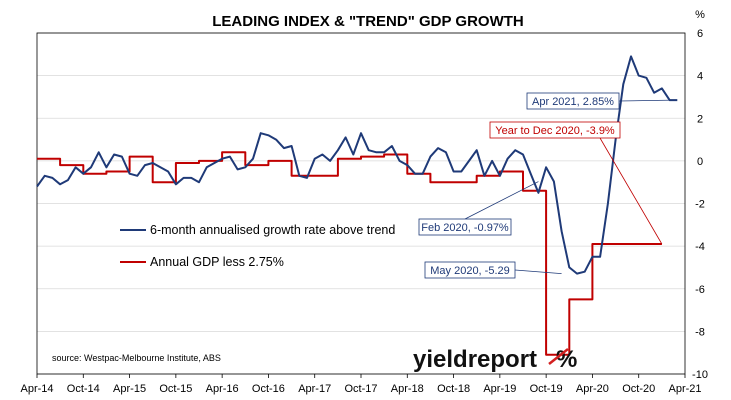  What do you see at coordinates (475, 359) in the screenshot?
I see `logo-wordmark: yieldreport` at bounding box center [475, 359].